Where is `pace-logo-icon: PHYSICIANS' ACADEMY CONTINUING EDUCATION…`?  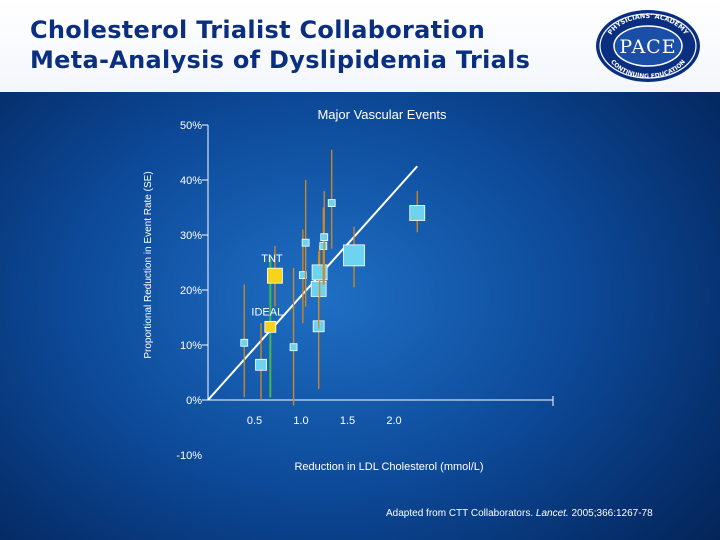 pace-logo-icon: PHYSICIANS' ACADEMY CONTINUING EDUCATION… is located at coordinates (648, 46).